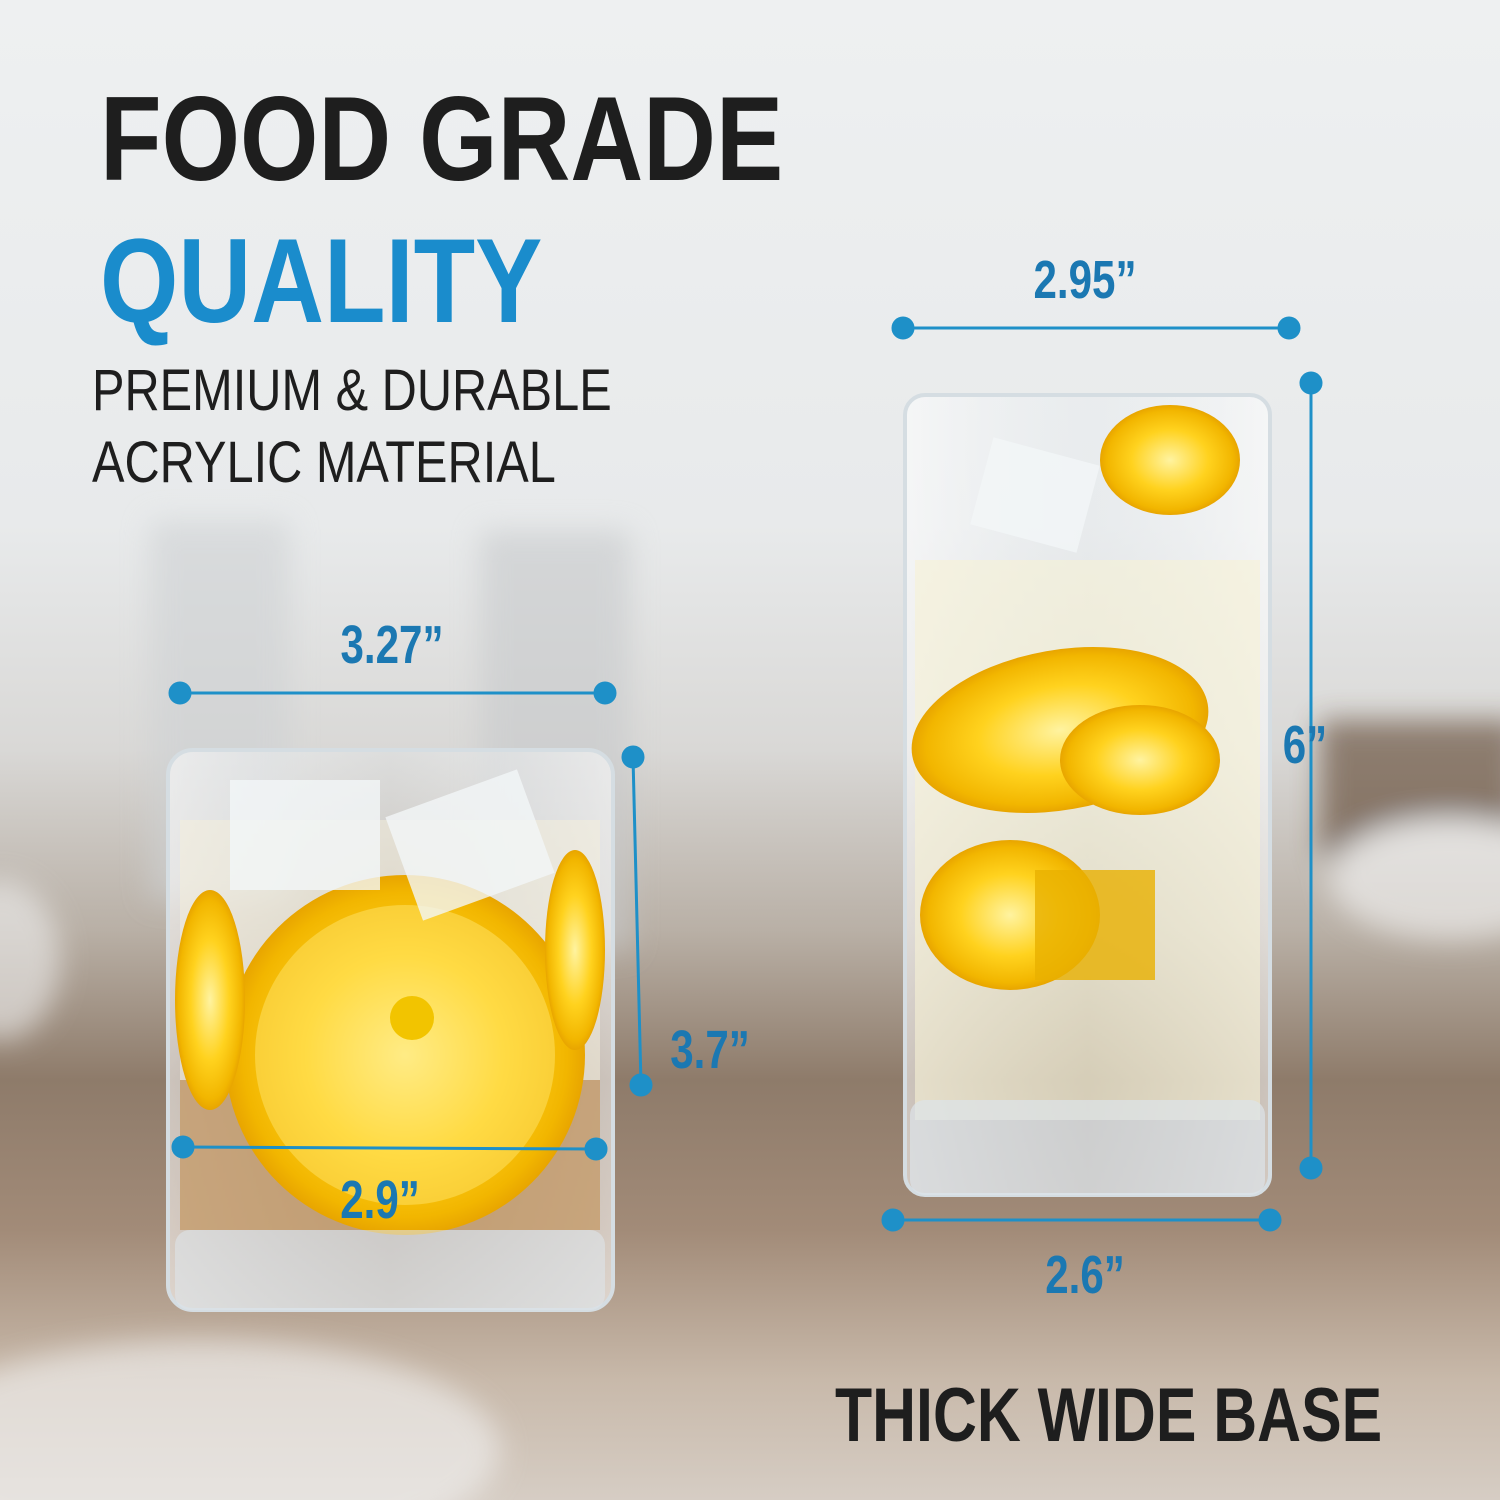 This screenshot has width=1500, height=1500. Describe the element at coordinates (637, 921) in the screenshot. I see `short-height-line` at that location.